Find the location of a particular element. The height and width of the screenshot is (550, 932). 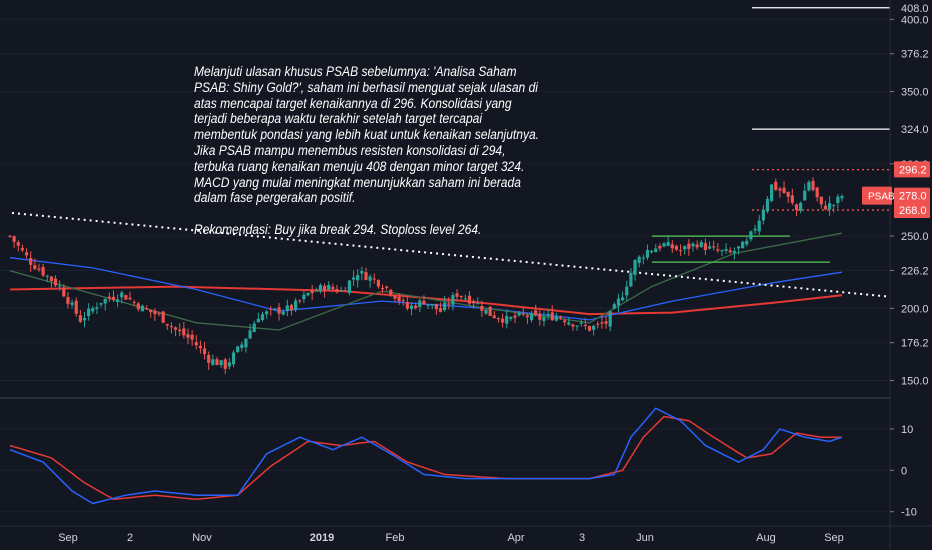

time-axis-label: Feb is located at coordinates (395, 538).